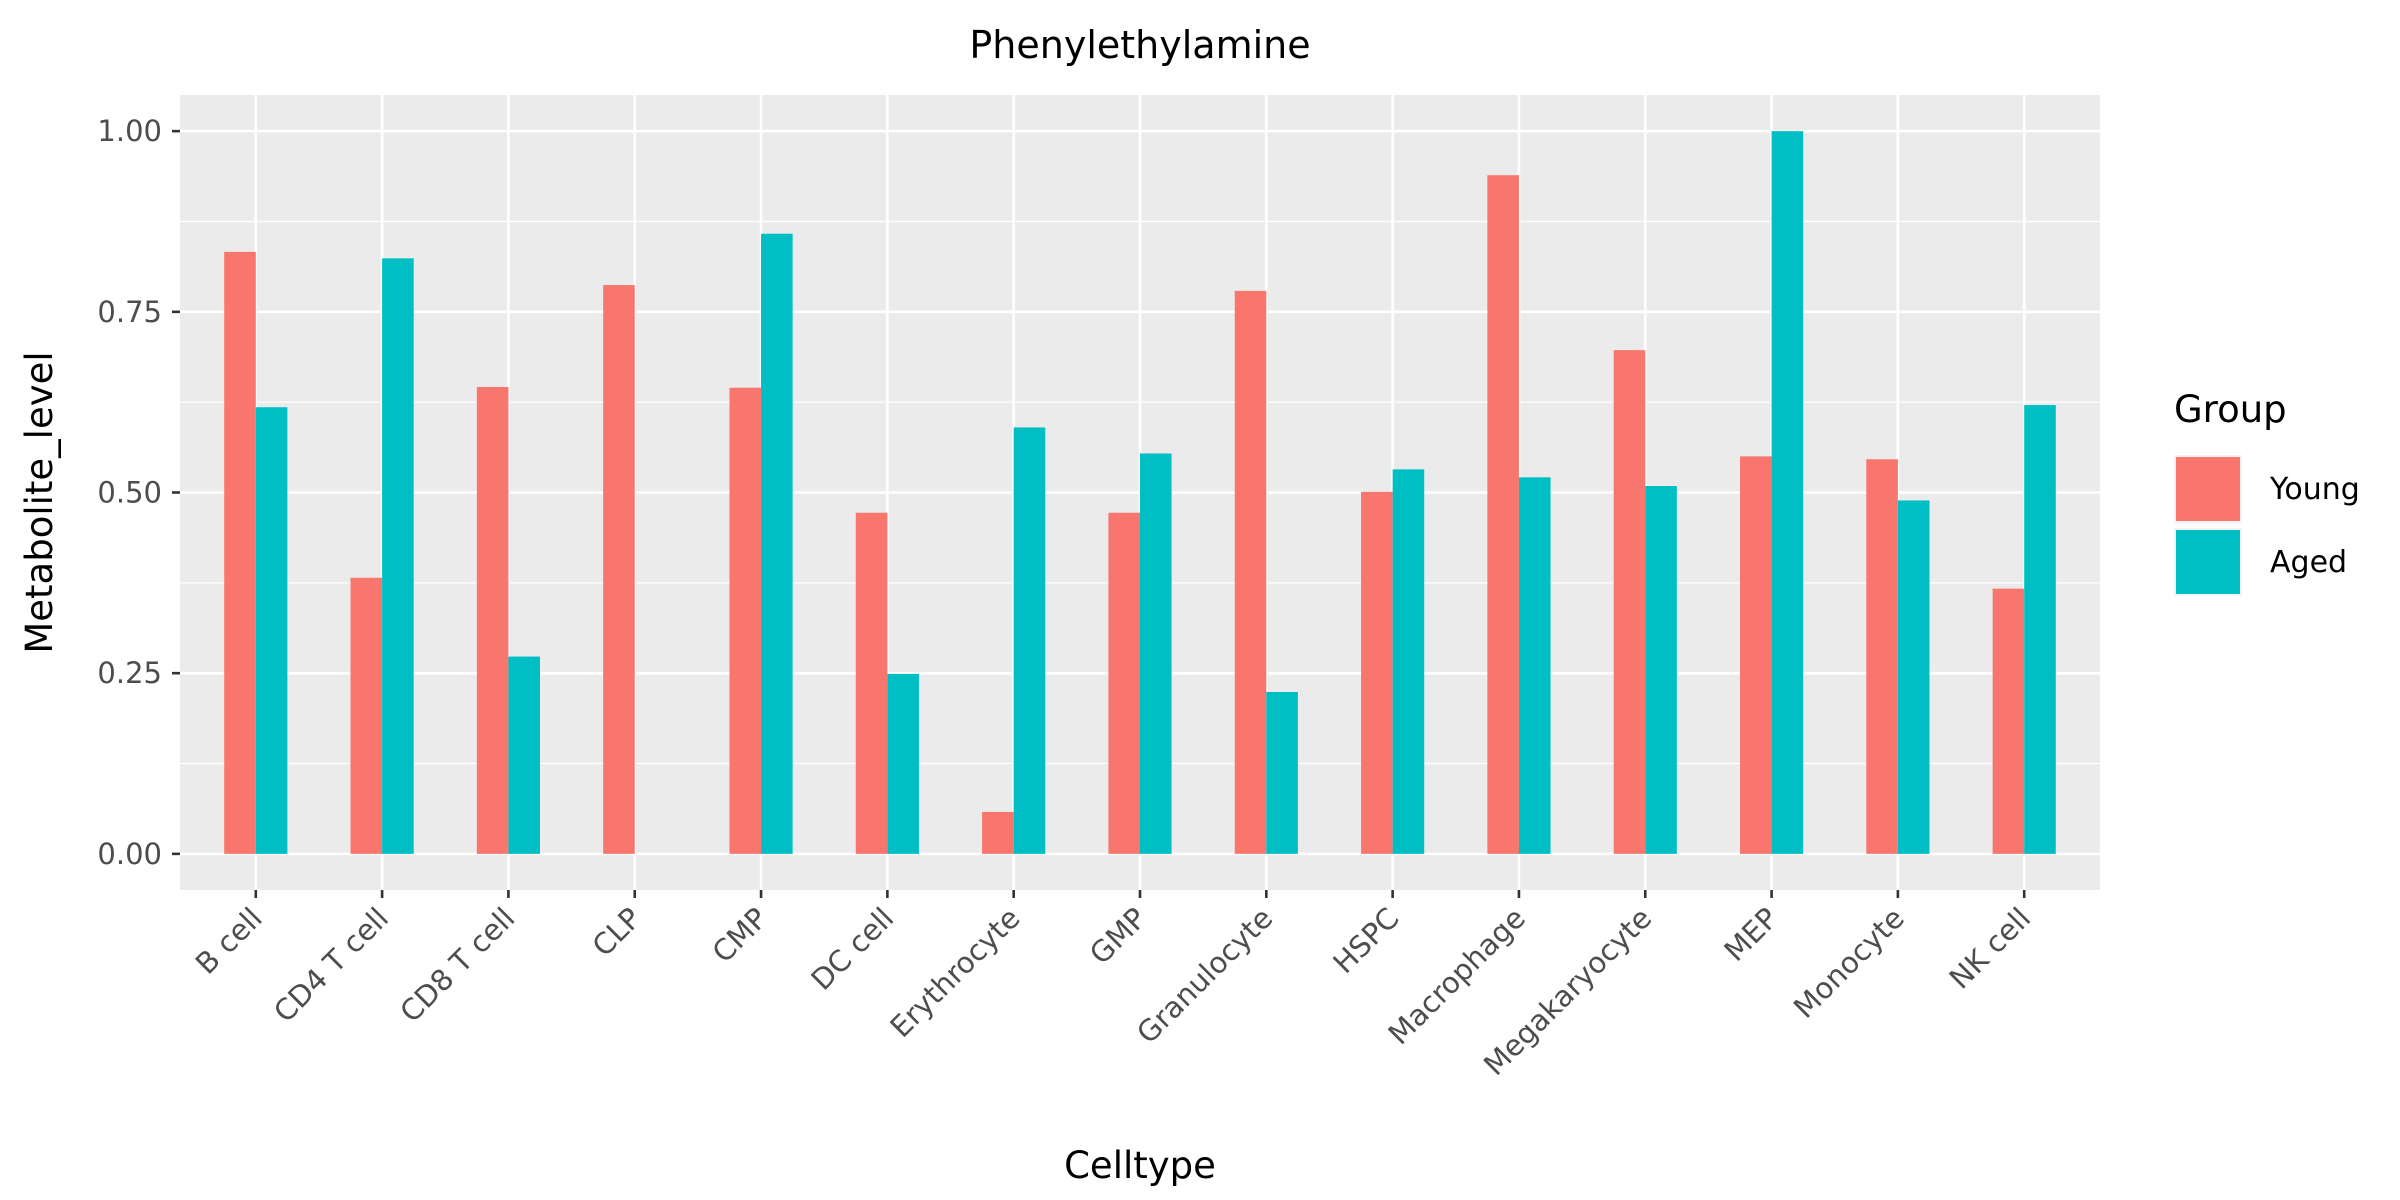  What do you see at coordinates (1990, 948) in the screenshot?
I see `x-tick-label: NK cell` at bounding box center [1990, 948].